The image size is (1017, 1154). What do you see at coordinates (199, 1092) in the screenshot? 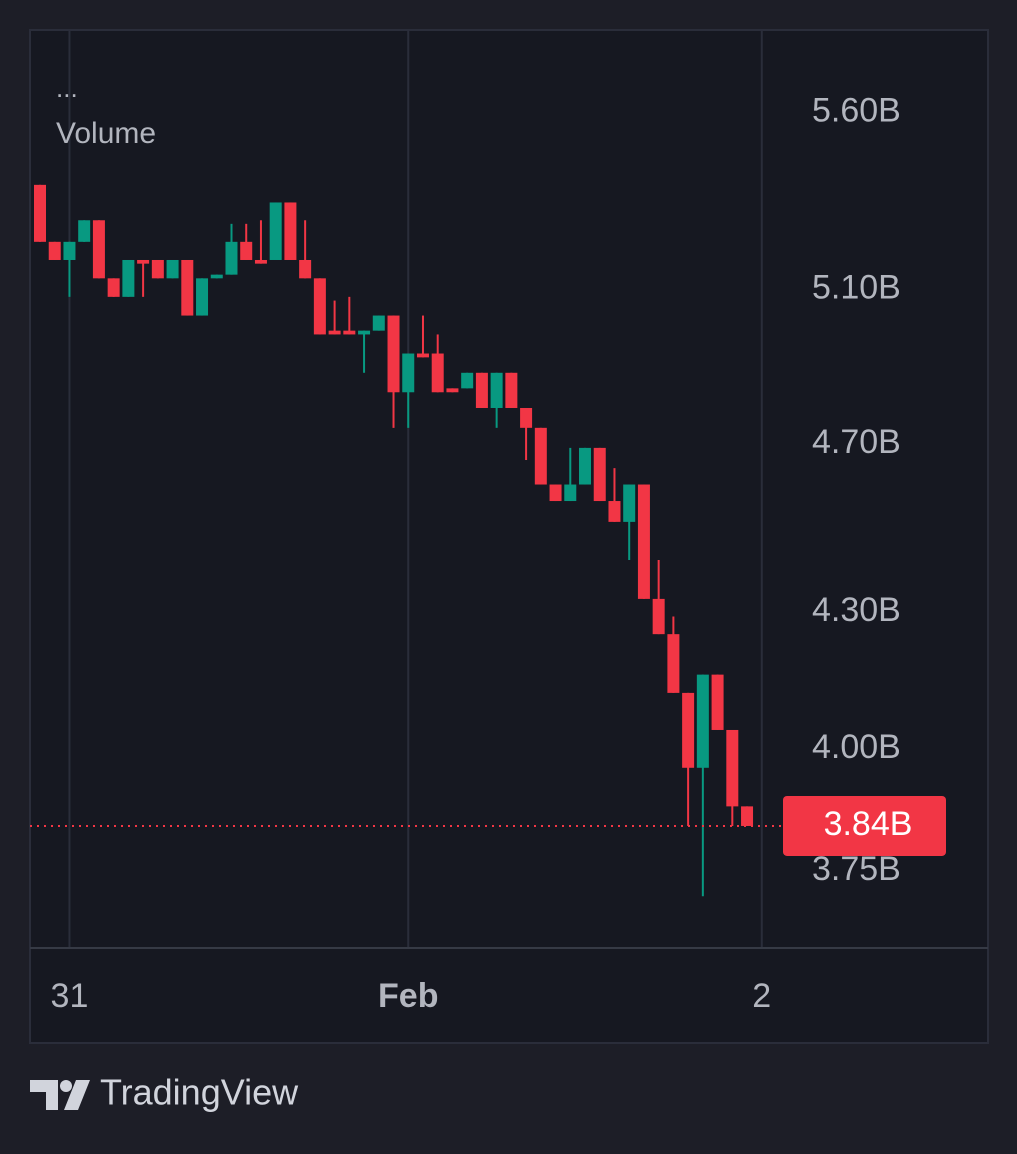
I see `brand-name: TradingView` at bounding box center [199, 1092].